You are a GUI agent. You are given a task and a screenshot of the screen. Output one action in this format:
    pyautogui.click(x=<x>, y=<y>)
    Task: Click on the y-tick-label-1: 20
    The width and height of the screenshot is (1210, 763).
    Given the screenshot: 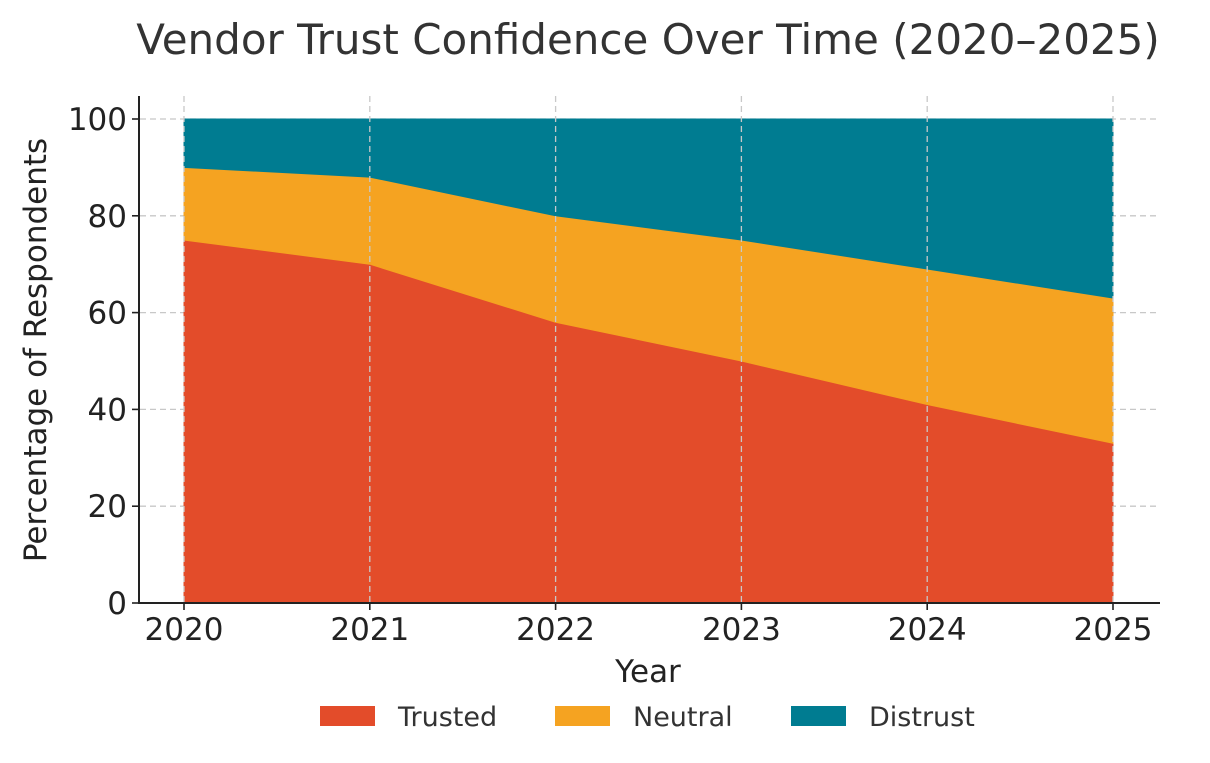 What is the action you would take?
    pyautogui.click(x=107, y=507)
    